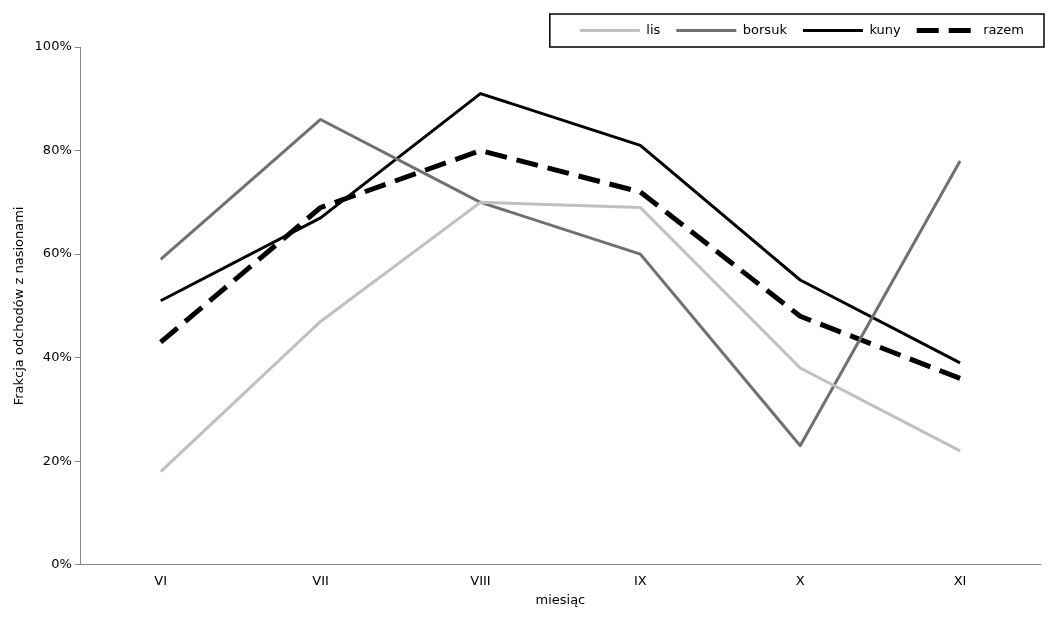 This screenshot has height=617, width=1058. What do you see at coordinates (800, 580) in the screenshot?
I see `x-tick-label: X` at bounding box center [800, 580].